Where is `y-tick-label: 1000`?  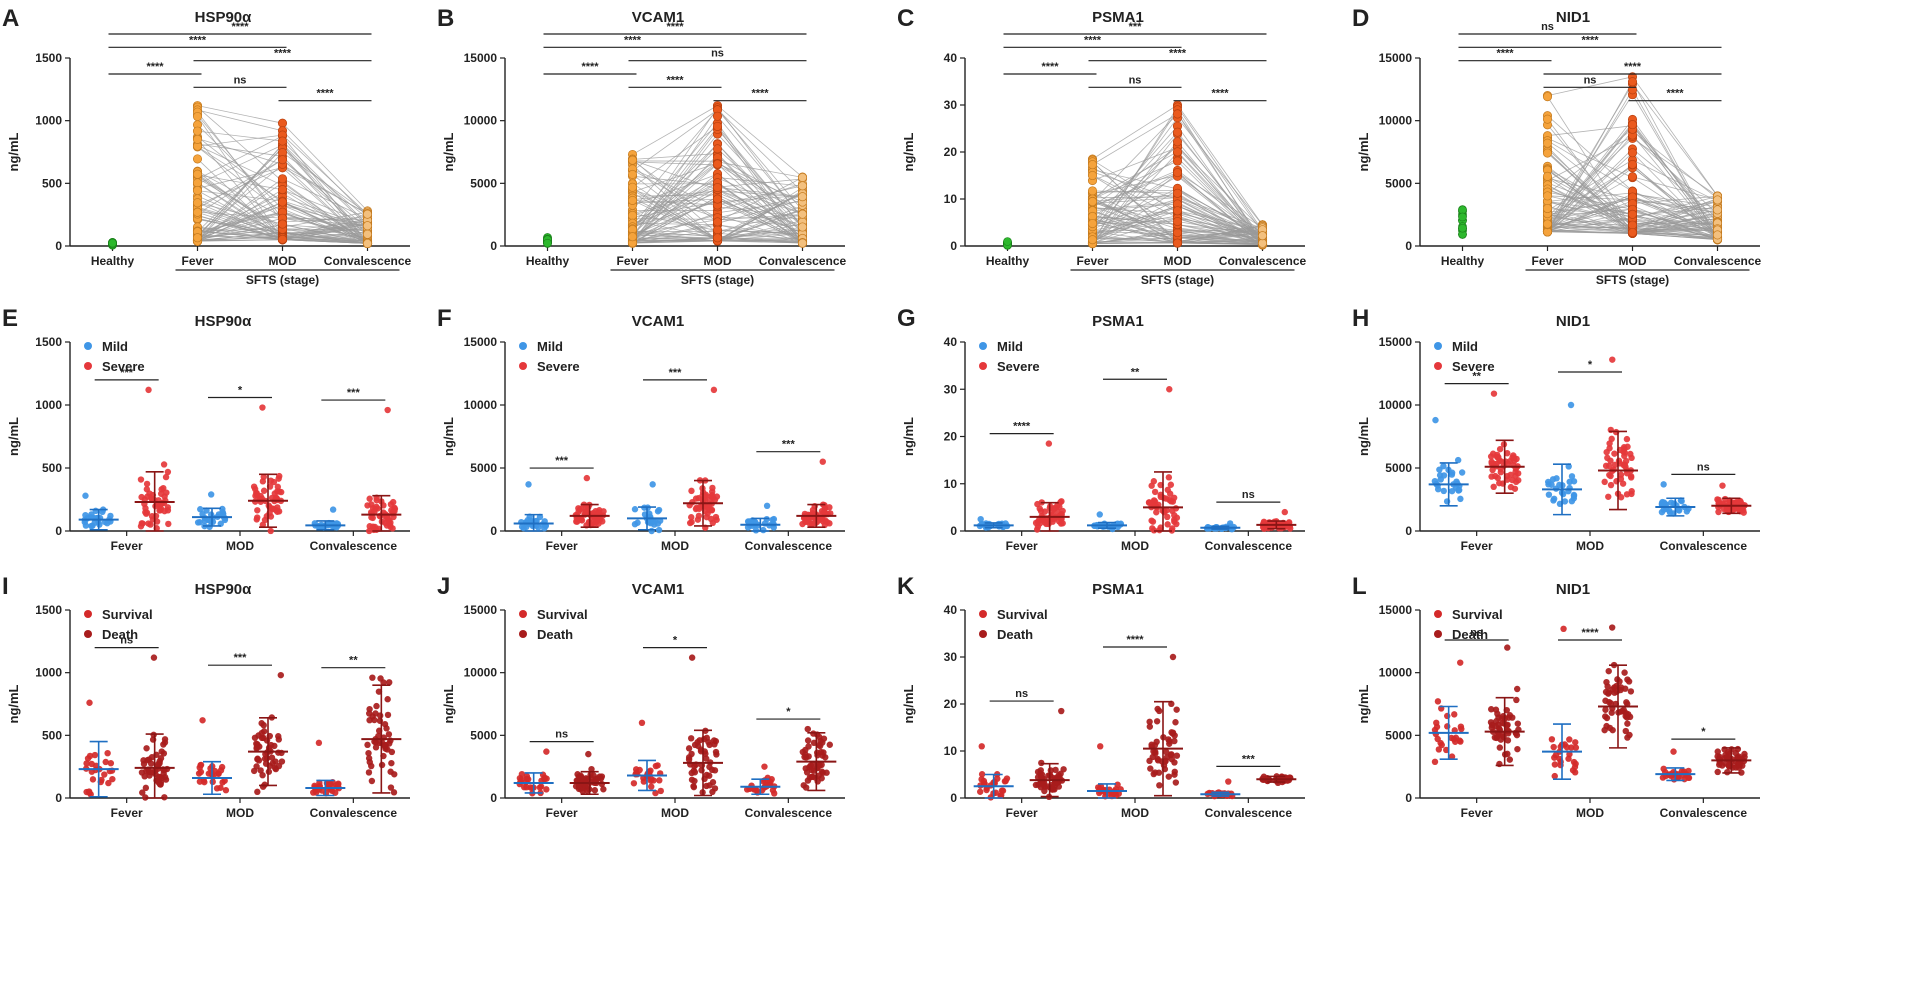
y-tick-label: 1000 is located at coordinates (48, 121).